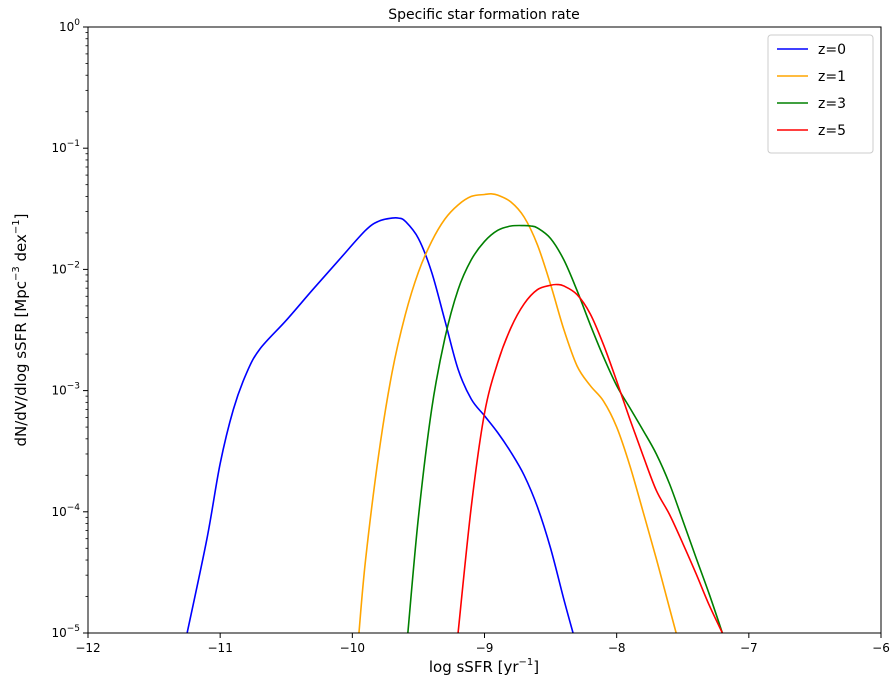 Image resolution: width=893 pixels, height=691 pixels. I want to click on y-tick-label: 10⁻⁴, so click(65, 511).